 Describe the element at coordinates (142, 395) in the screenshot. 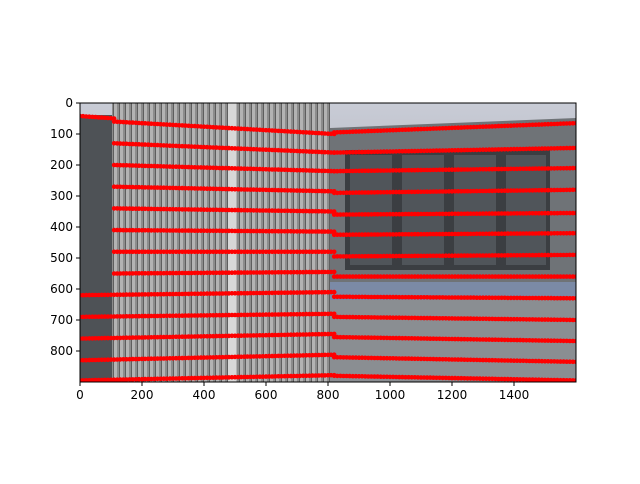

I see `x-tick-label: 200` at that location.